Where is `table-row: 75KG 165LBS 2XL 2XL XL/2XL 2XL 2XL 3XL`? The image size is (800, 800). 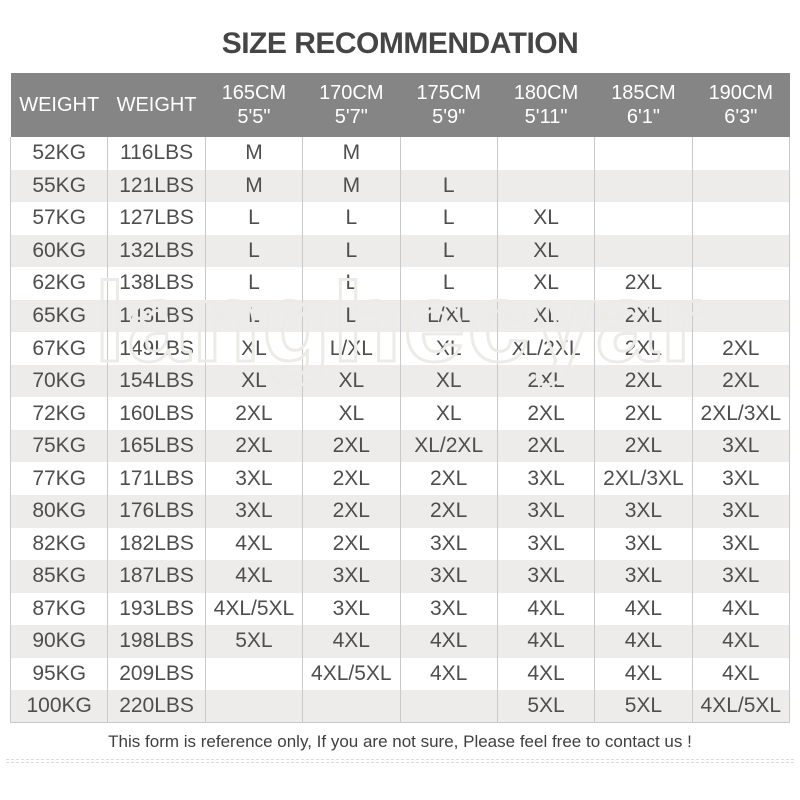
table-row: 75KG 165LBS 2XL 2XL XL/2XL 2XL 2XL 3XL is located at coordinates (400, 446).